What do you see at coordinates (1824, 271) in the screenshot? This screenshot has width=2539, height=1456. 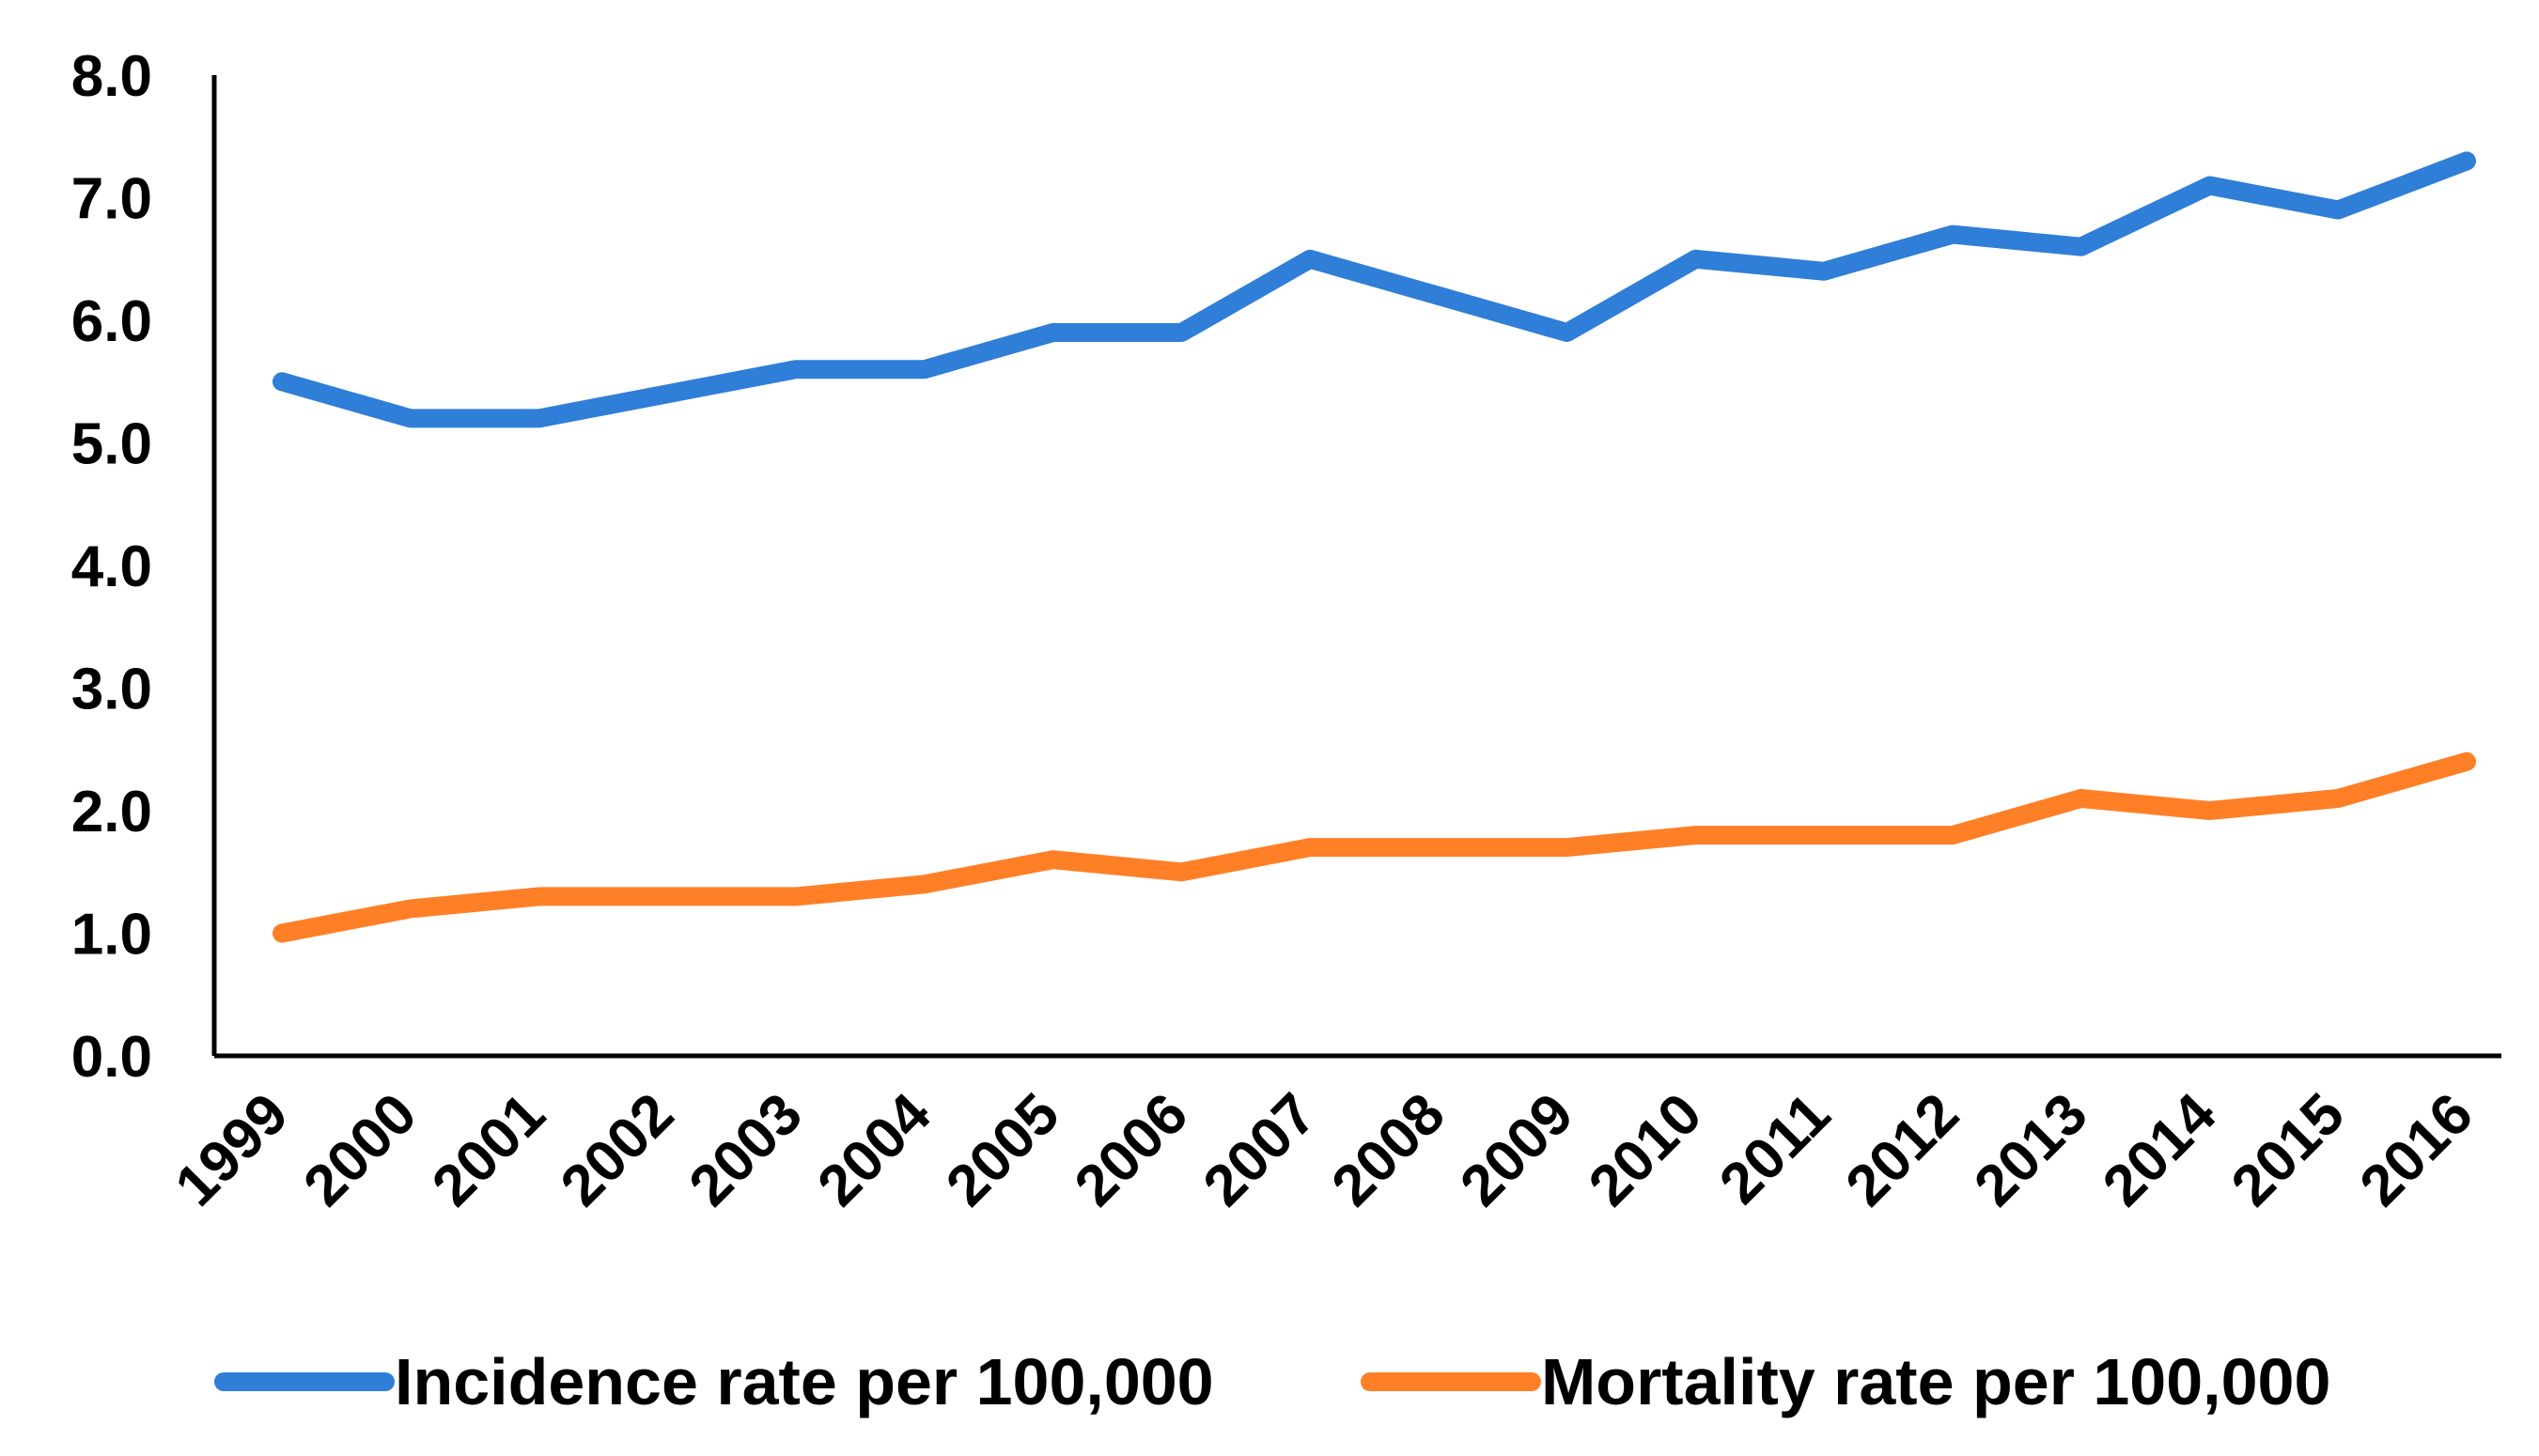 I see `incidence-point-2011` at bounding box center [1824, 271].